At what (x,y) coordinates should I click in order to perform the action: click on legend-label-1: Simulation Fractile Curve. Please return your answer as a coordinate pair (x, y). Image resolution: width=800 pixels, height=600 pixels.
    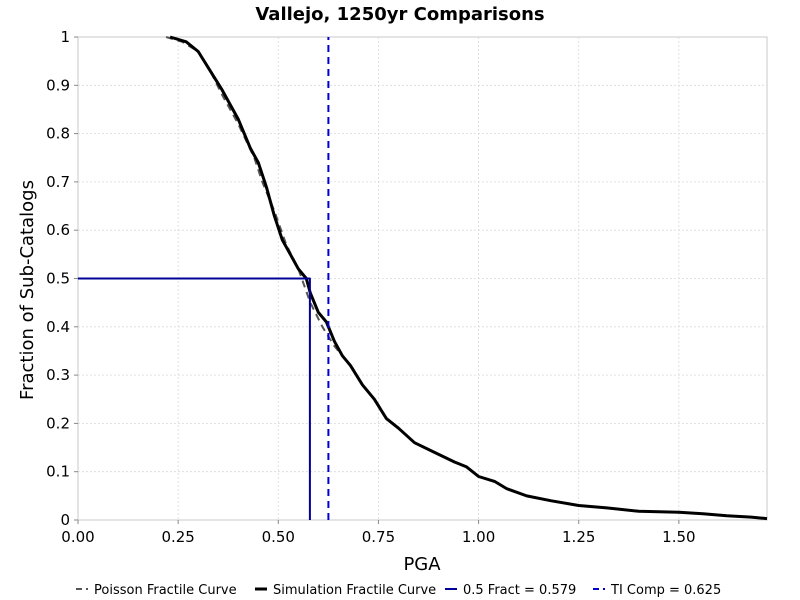
    Looking at the image, I should click on (354, 590).